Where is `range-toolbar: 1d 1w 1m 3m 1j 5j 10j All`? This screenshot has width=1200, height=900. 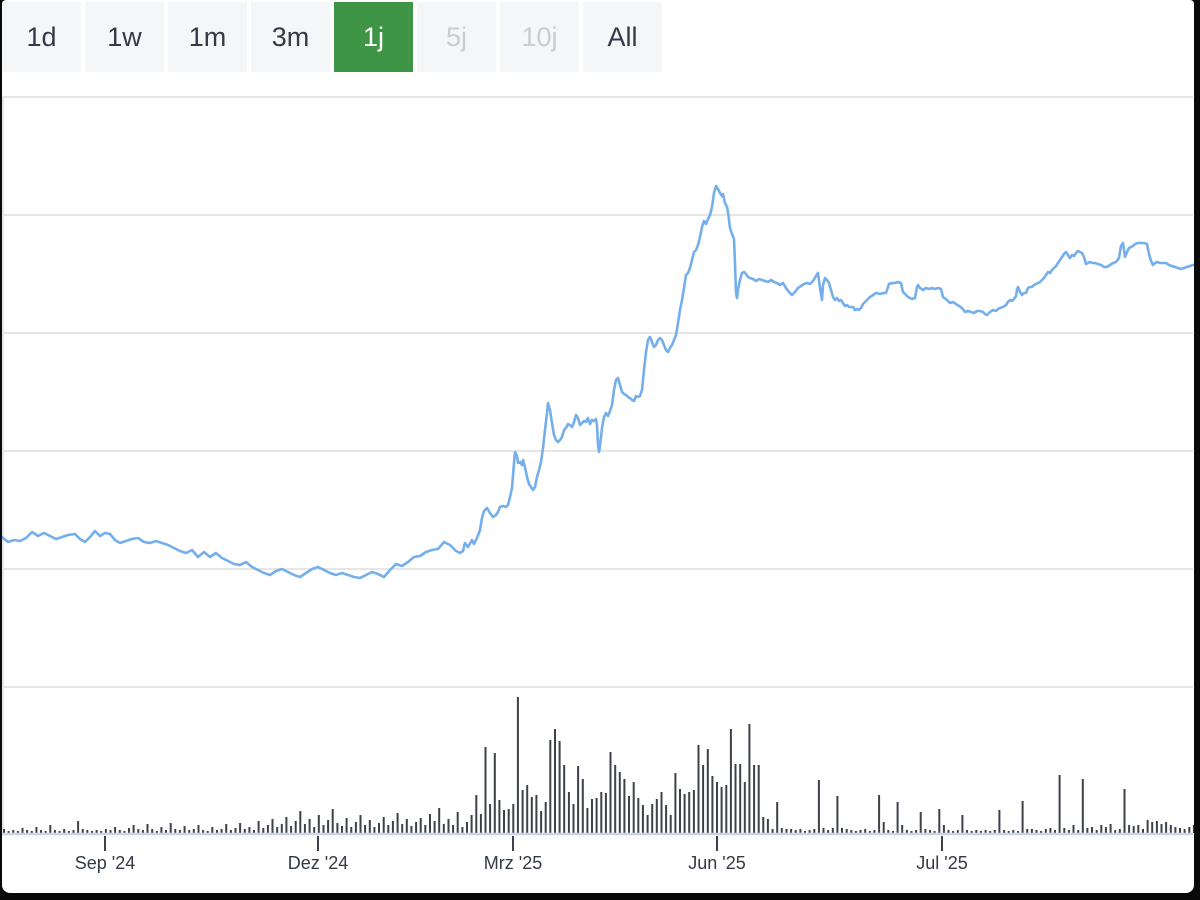 range-toolbar: 1d 1w 1m 3m 1j 5j 10j All is located at coordinates (332, 37).